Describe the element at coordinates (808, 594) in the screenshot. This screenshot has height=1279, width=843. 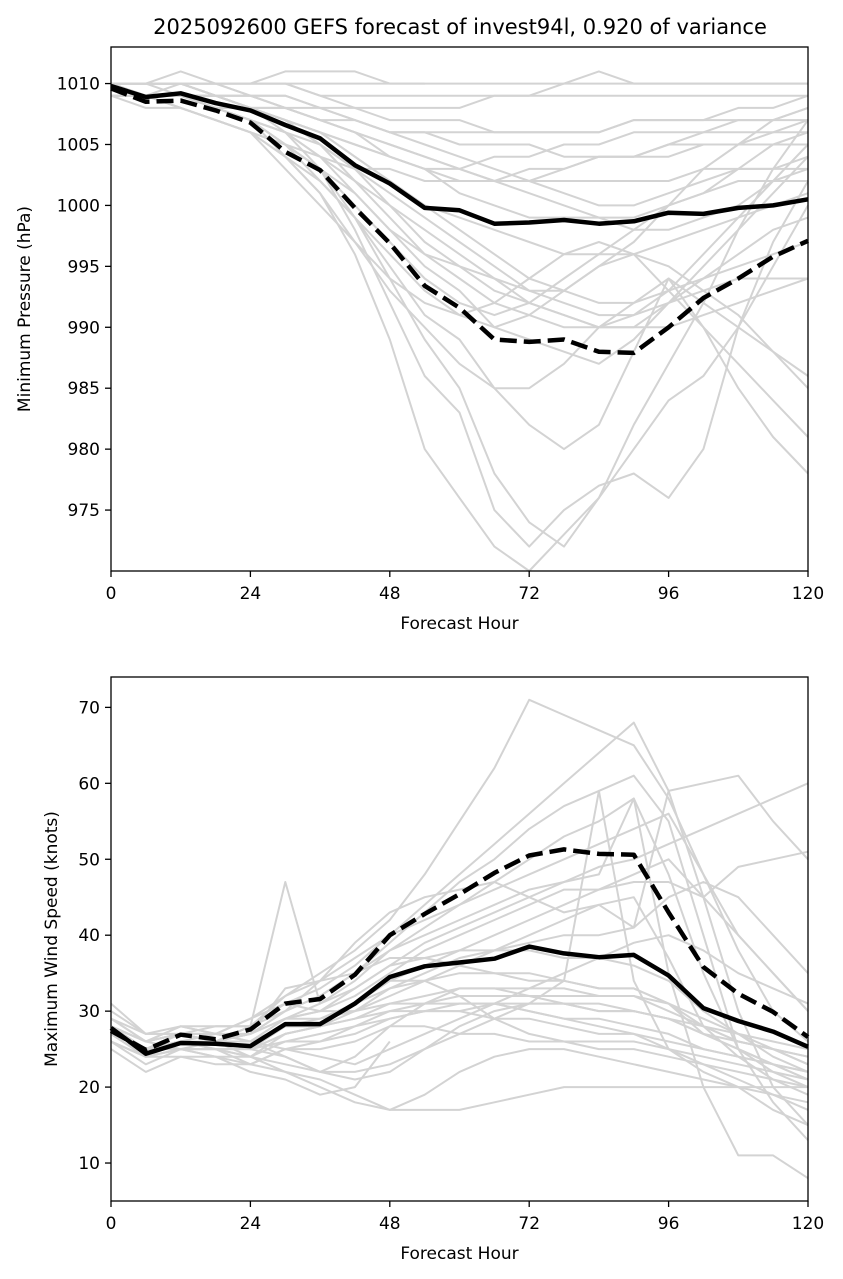
I see `pressure-x-tick-label-120: 120` at that location.